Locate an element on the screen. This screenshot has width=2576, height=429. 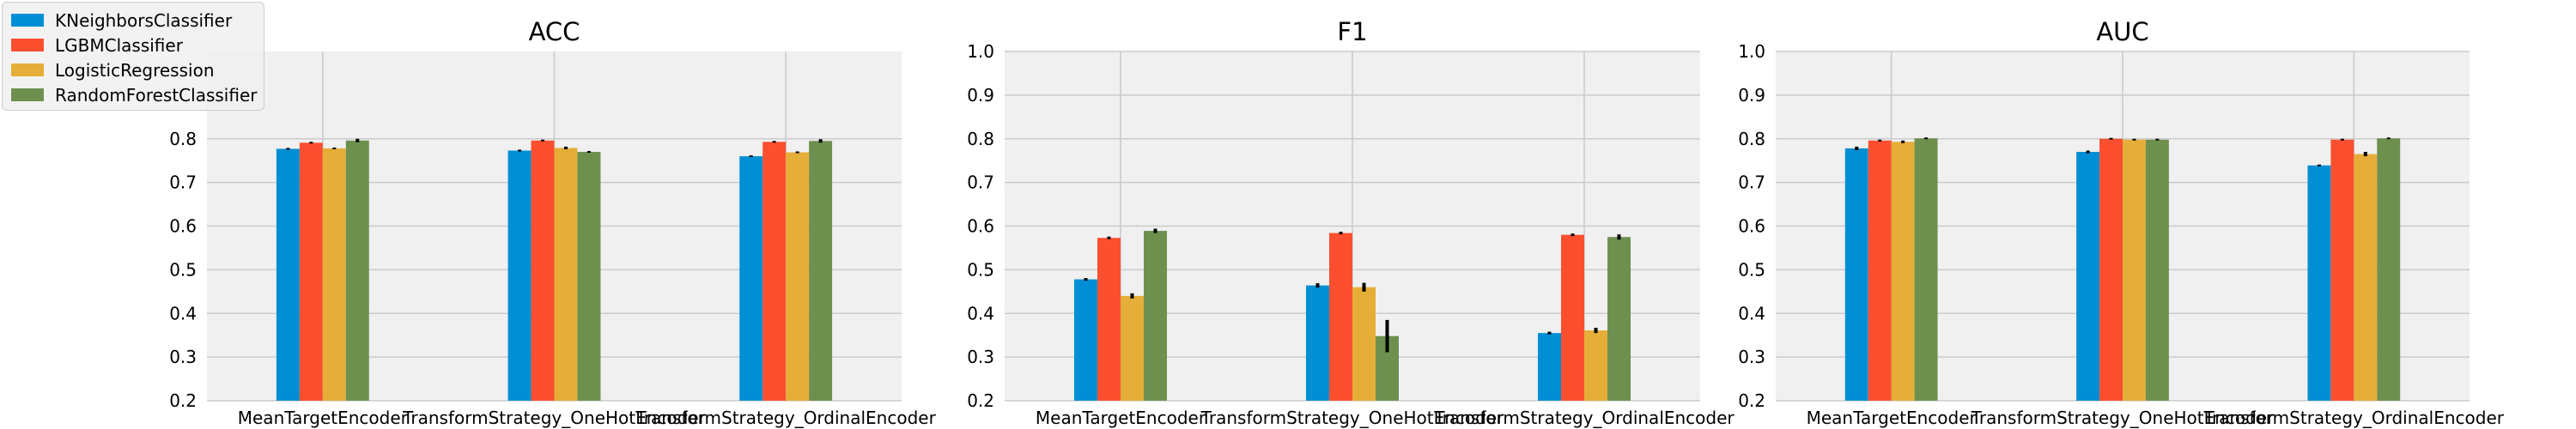
legend-item-randomforest: RandomForestClassifier is located at coordinates (134, 94).